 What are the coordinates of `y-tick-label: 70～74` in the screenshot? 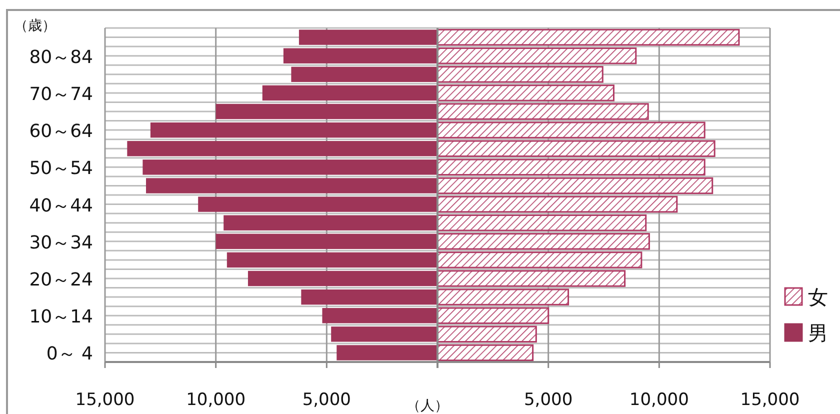 It's located at (61, 94).